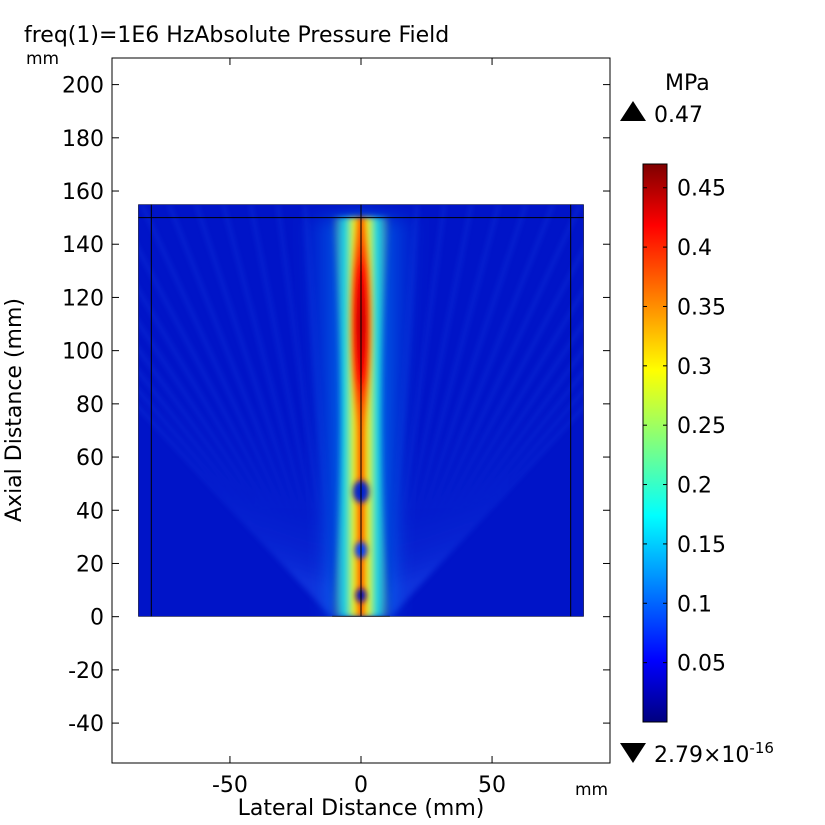 The width and height of the screenshot is (825, 825). What do you see at coordinates (361, 808) in the screenshot?
I see `x-axis-label: Lateral Distance (mm)` at bounding box center [361, 808].